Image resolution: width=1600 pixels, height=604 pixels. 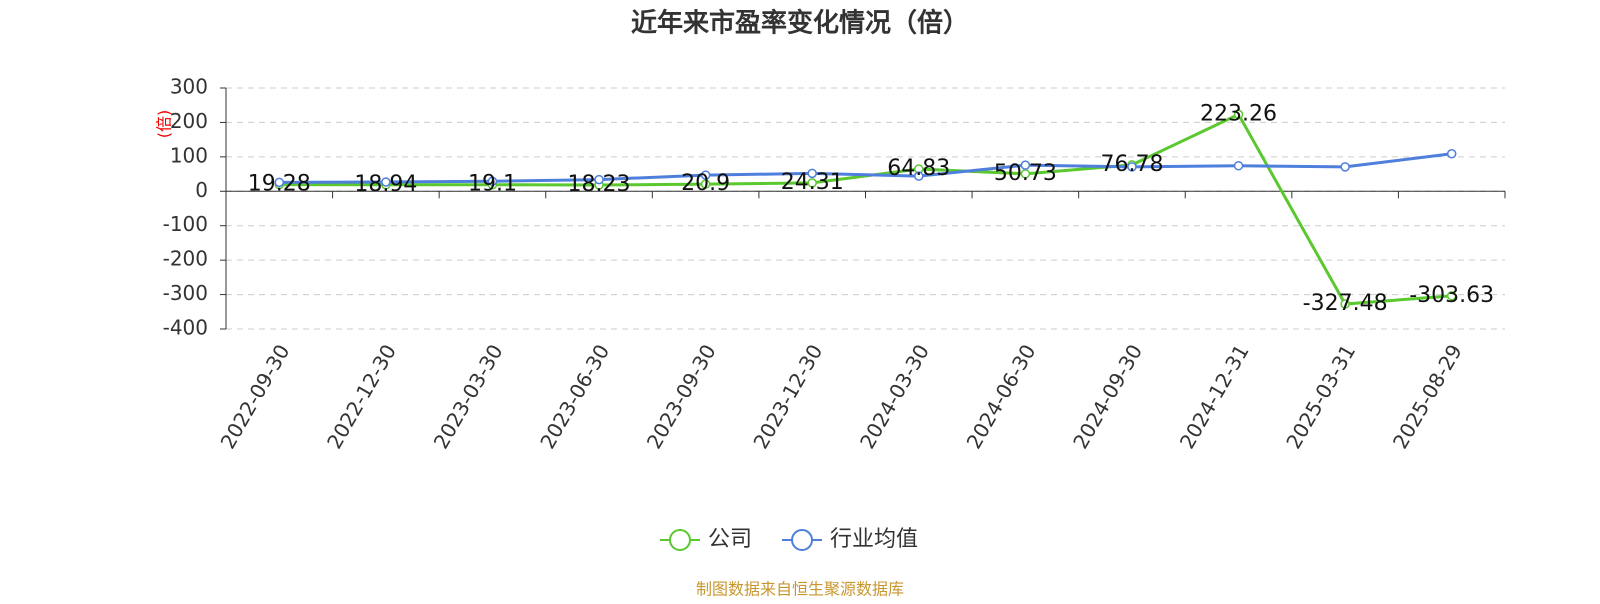 I want to click on x-tick-label: 2023-12-30, so click(x=787, y=396).